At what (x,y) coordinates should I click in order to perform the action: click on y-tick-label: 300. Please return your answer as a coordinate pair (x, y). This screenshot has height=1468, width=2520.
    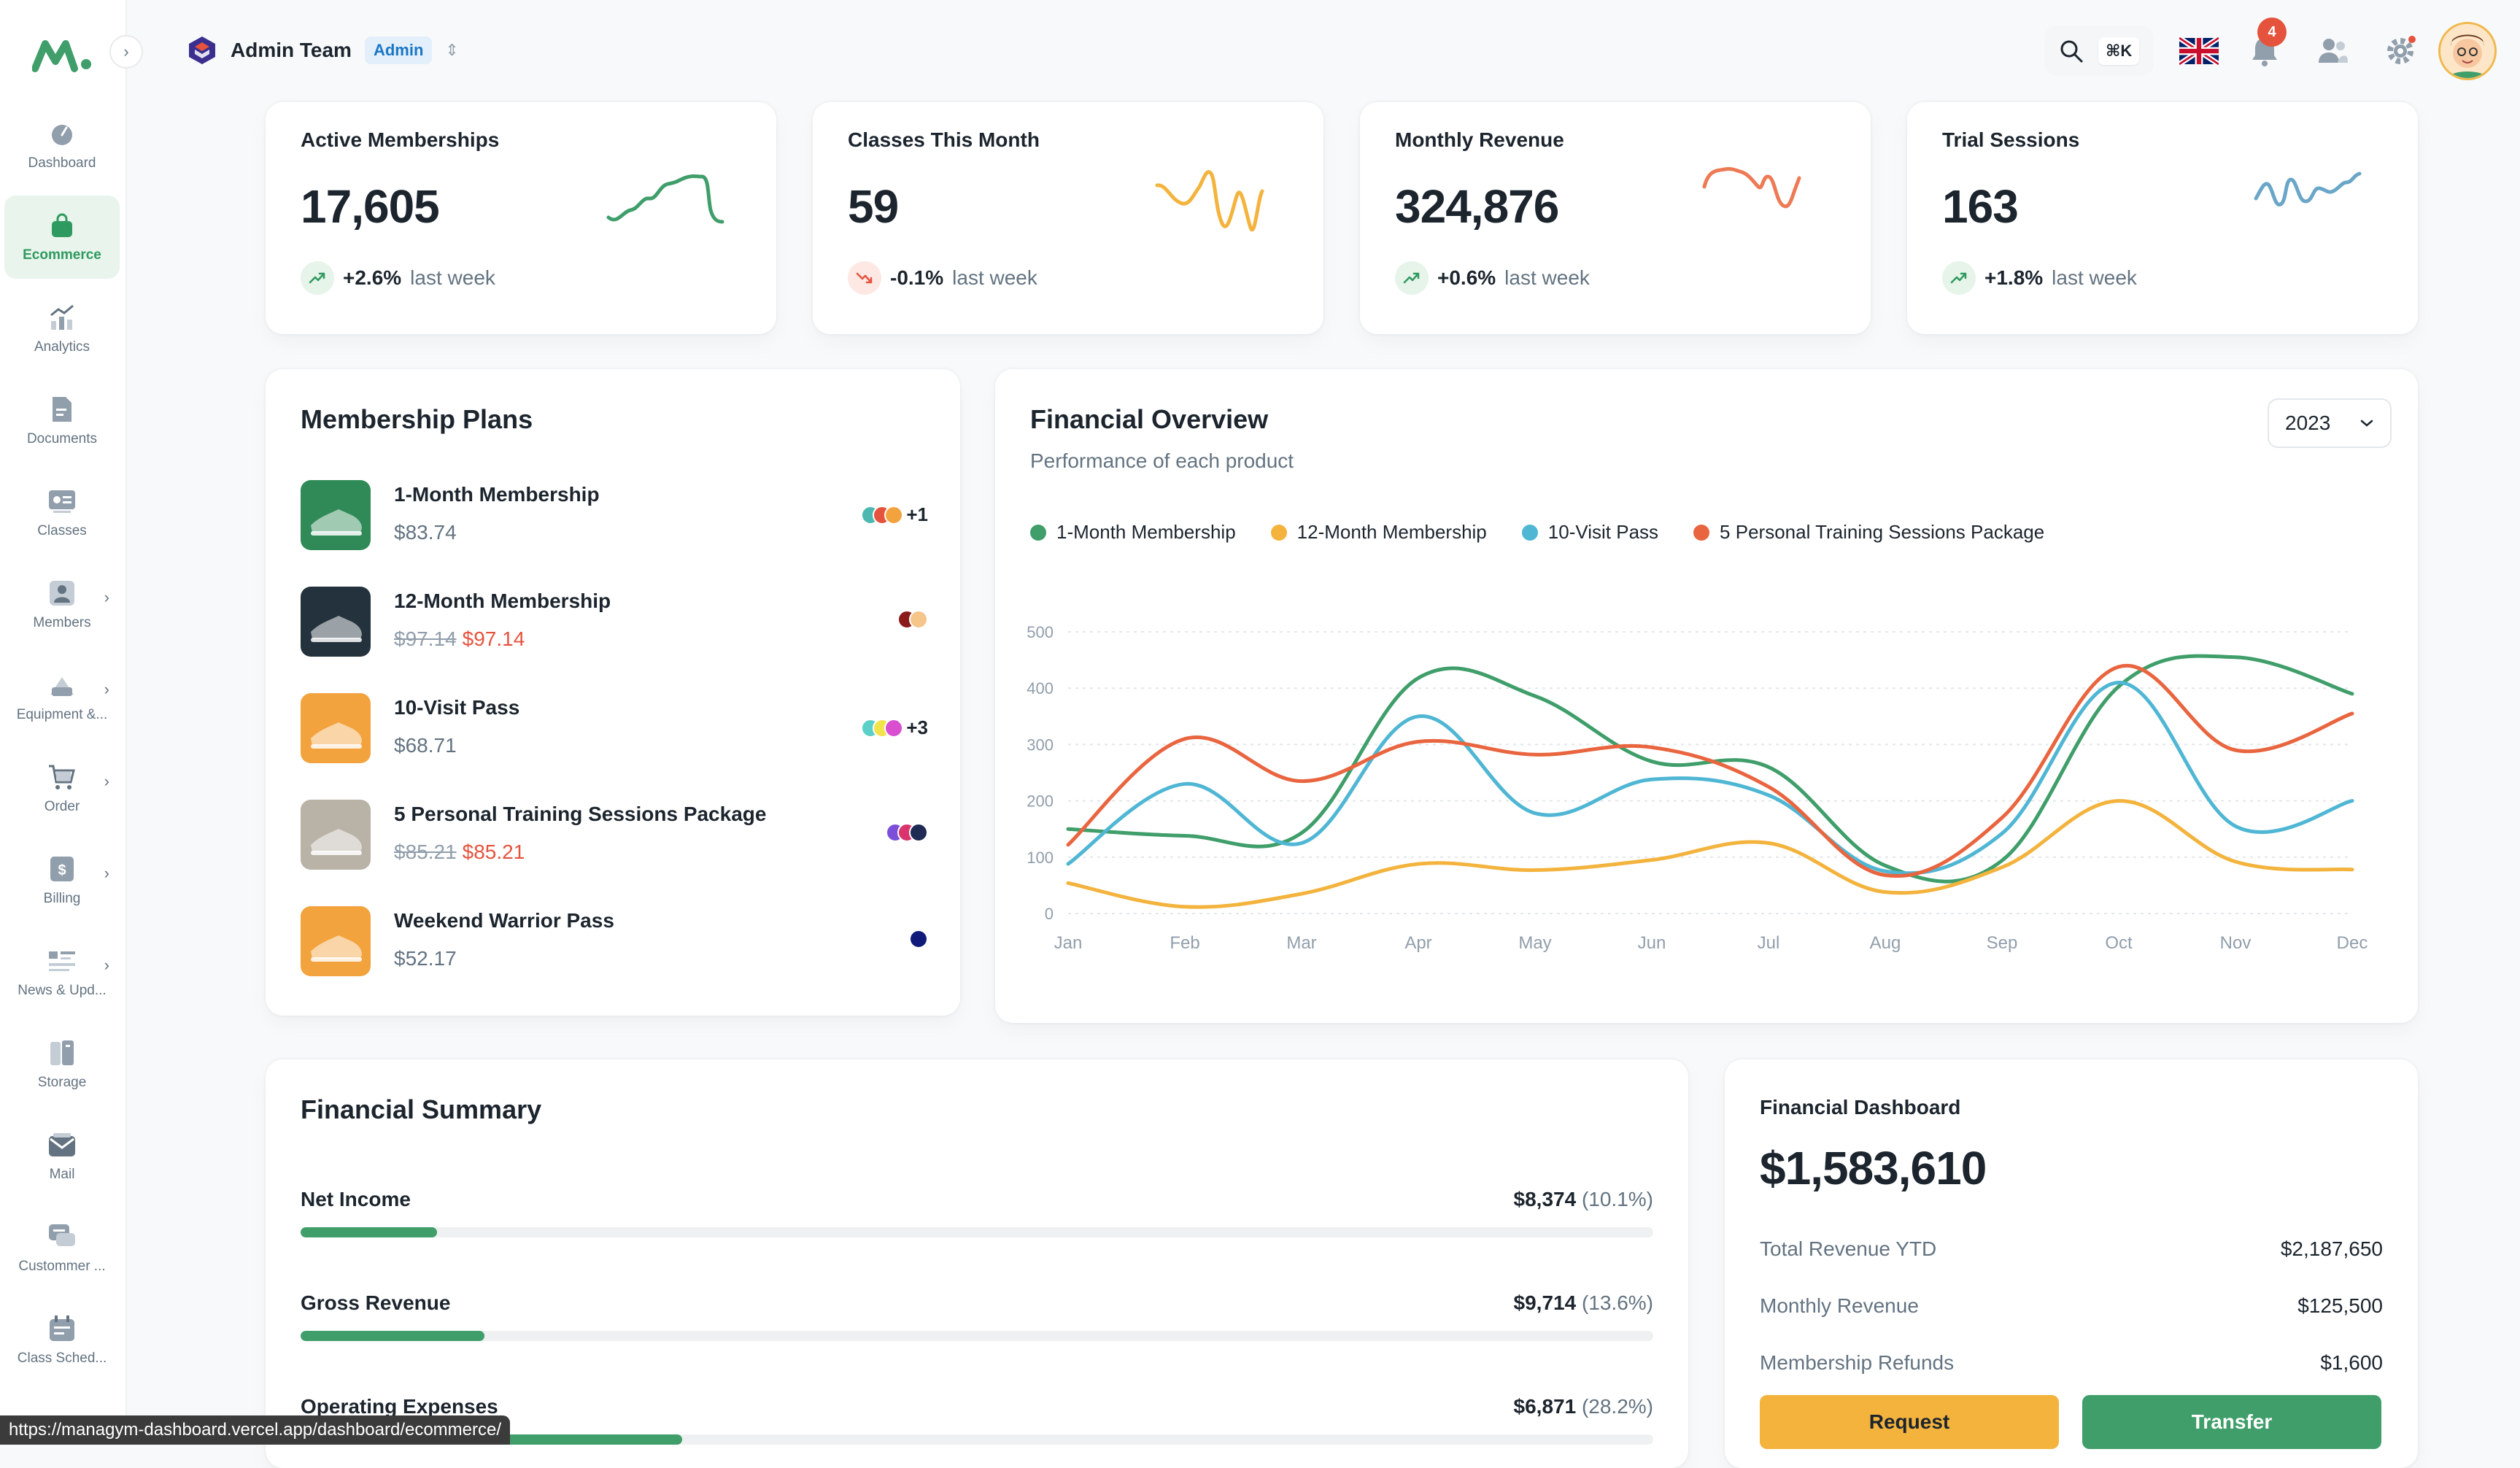
    Looking at the image, I should click on (1040, 744).